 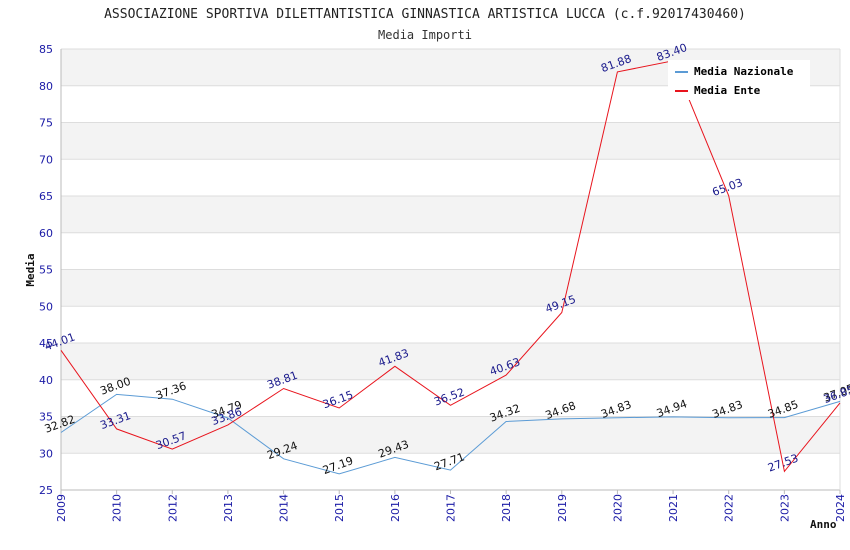 I want to click on x-tick-label: 2016, so click(x=395, y=508).